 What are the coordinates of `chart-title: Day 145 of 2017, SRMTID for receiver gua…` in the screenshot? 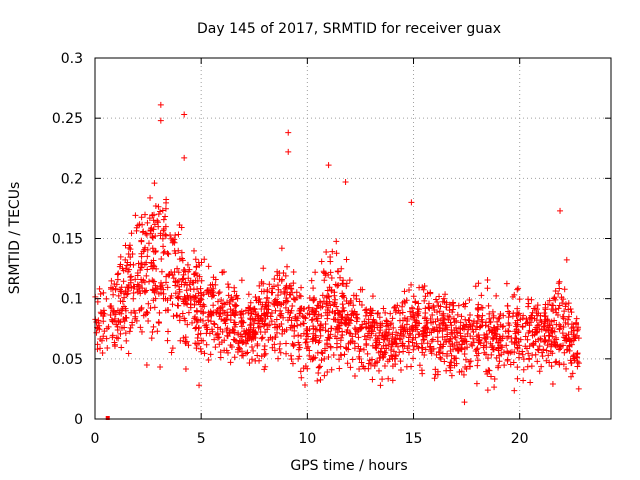 It's located at (349, 29).